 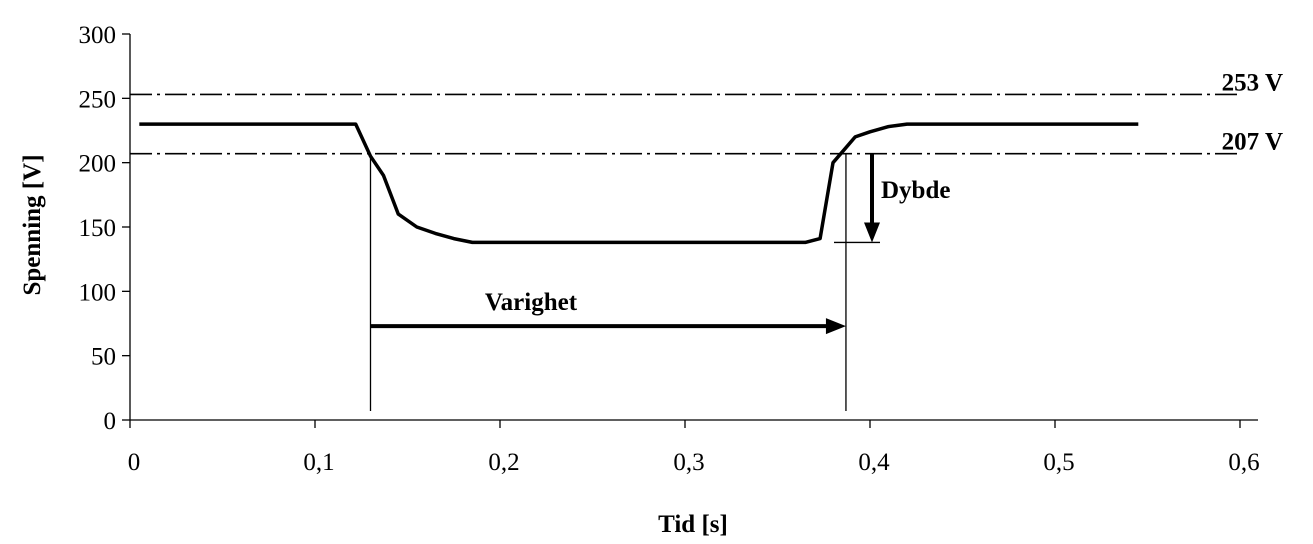 I want to click on x-tick-label: 0,1, so click(x=318, y=462).